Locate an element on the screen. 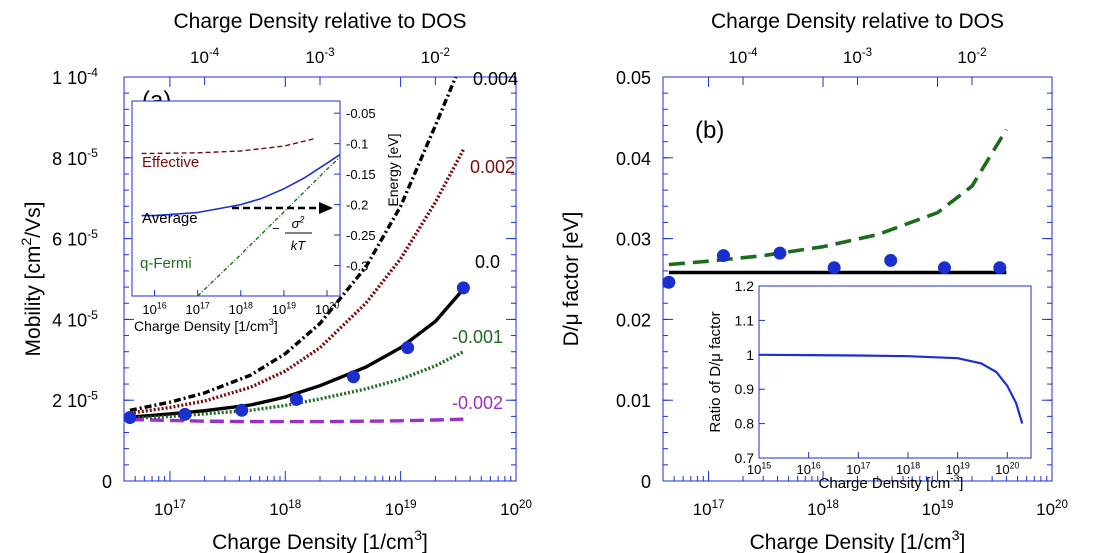  inset-a-y-tick-label-part: -0.2 is located at coordinates (357, 205).